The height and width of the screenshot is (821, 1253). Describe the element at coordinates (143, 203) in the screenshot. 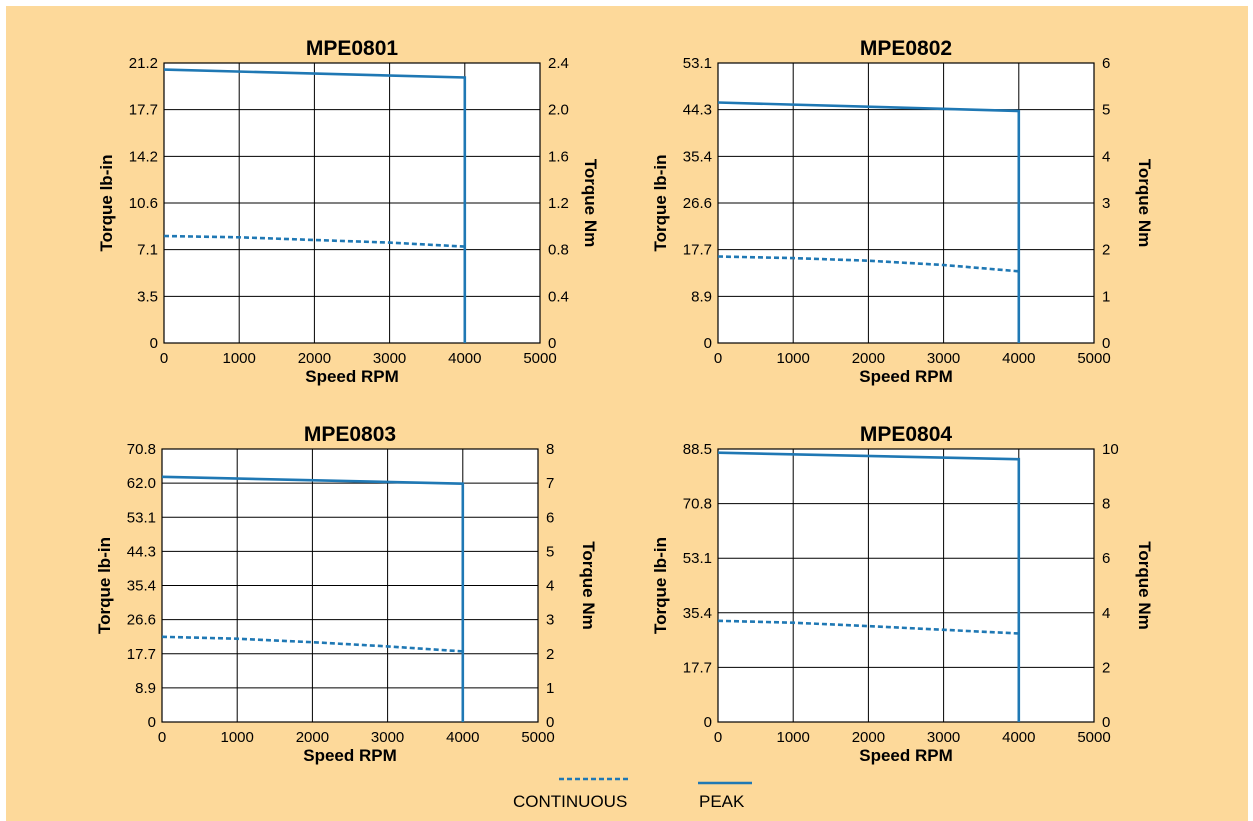

I see `y-tick-label: 10.6` at that location.